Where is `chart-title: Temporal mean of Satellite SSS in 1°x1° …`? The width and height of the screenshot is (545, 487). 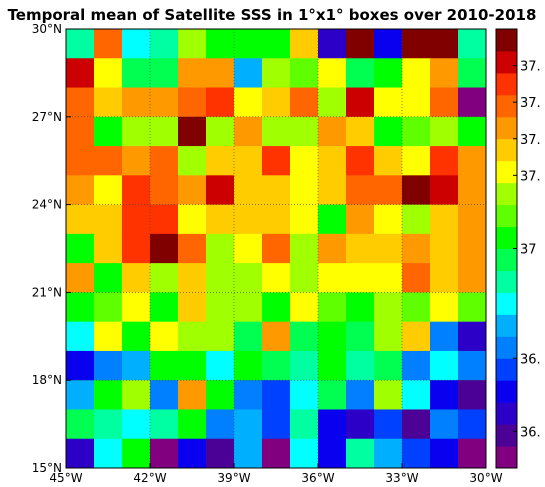
chart-title: Temporal mean of Satellite SSS in 1°x1° … is located at coordinates (272, 15).